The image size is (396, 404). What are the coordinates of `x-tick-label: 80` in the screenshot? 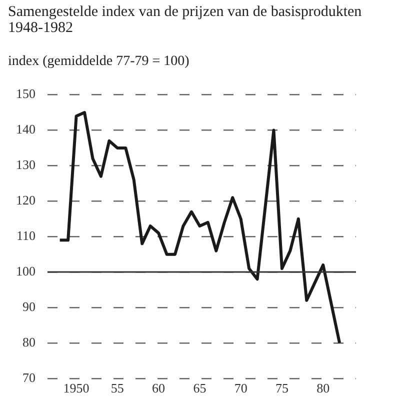 It's located at (323, 388).